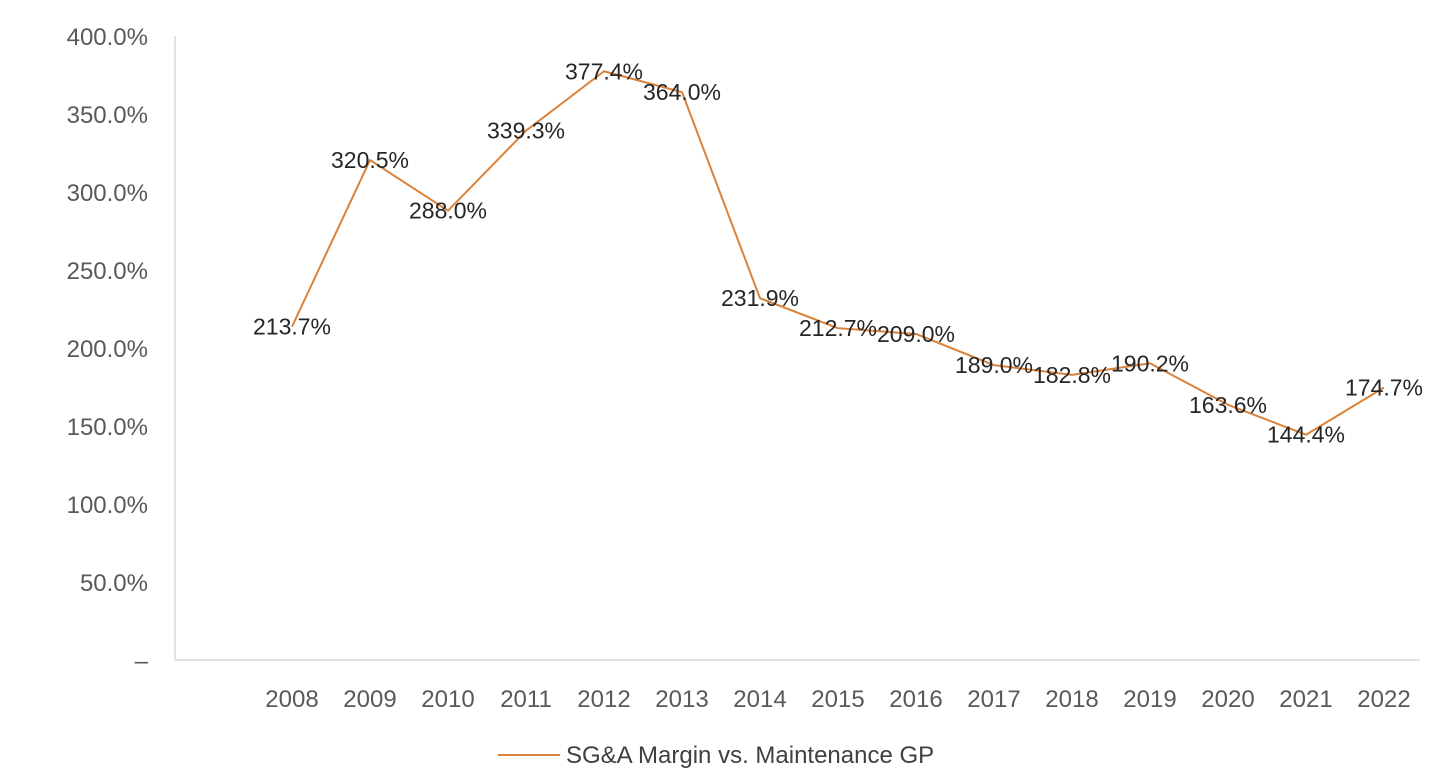  What do you see at coordinates (291, 699) in the screenshot?
I see `x-tick-label: 2008` at bounding box center [291, 699].